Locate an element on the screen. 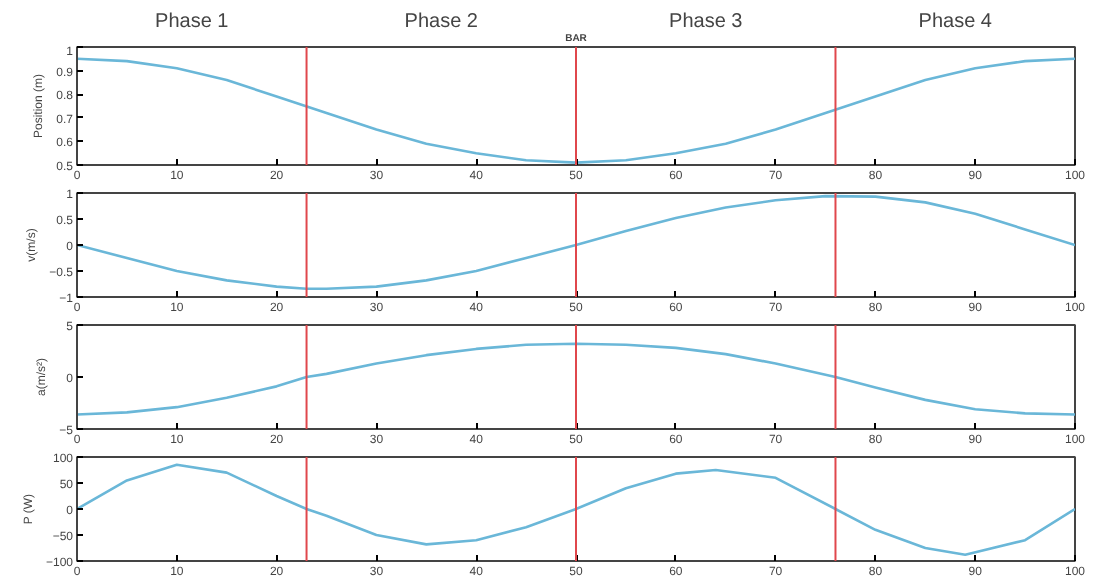  text: Phase 1 is located at coordinates (192, 22).